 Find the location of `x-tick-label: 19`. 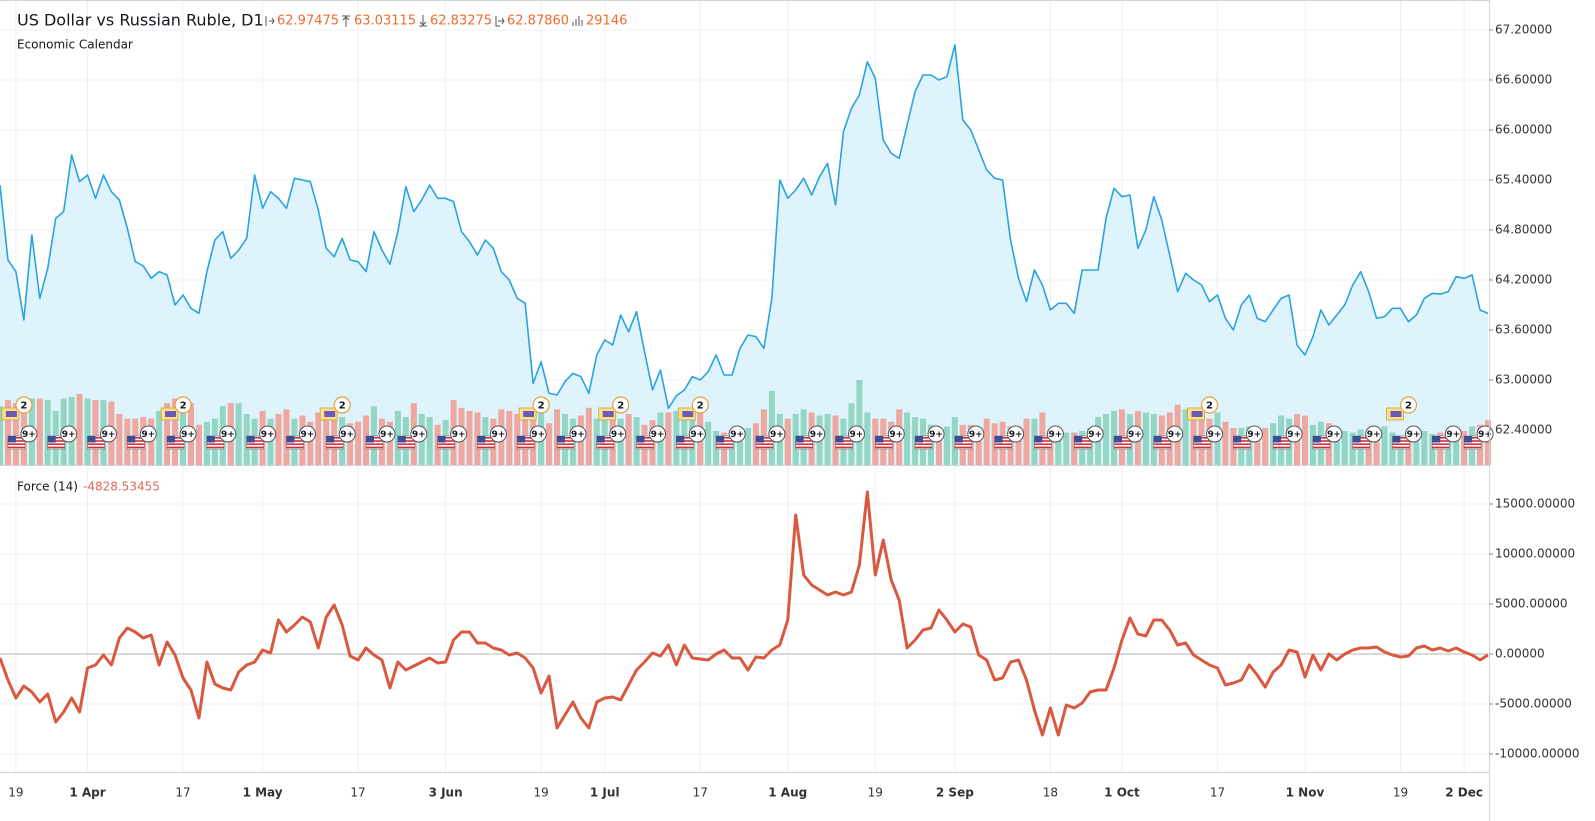

x-tick-label: 19 is located at coordinates (540, 793).